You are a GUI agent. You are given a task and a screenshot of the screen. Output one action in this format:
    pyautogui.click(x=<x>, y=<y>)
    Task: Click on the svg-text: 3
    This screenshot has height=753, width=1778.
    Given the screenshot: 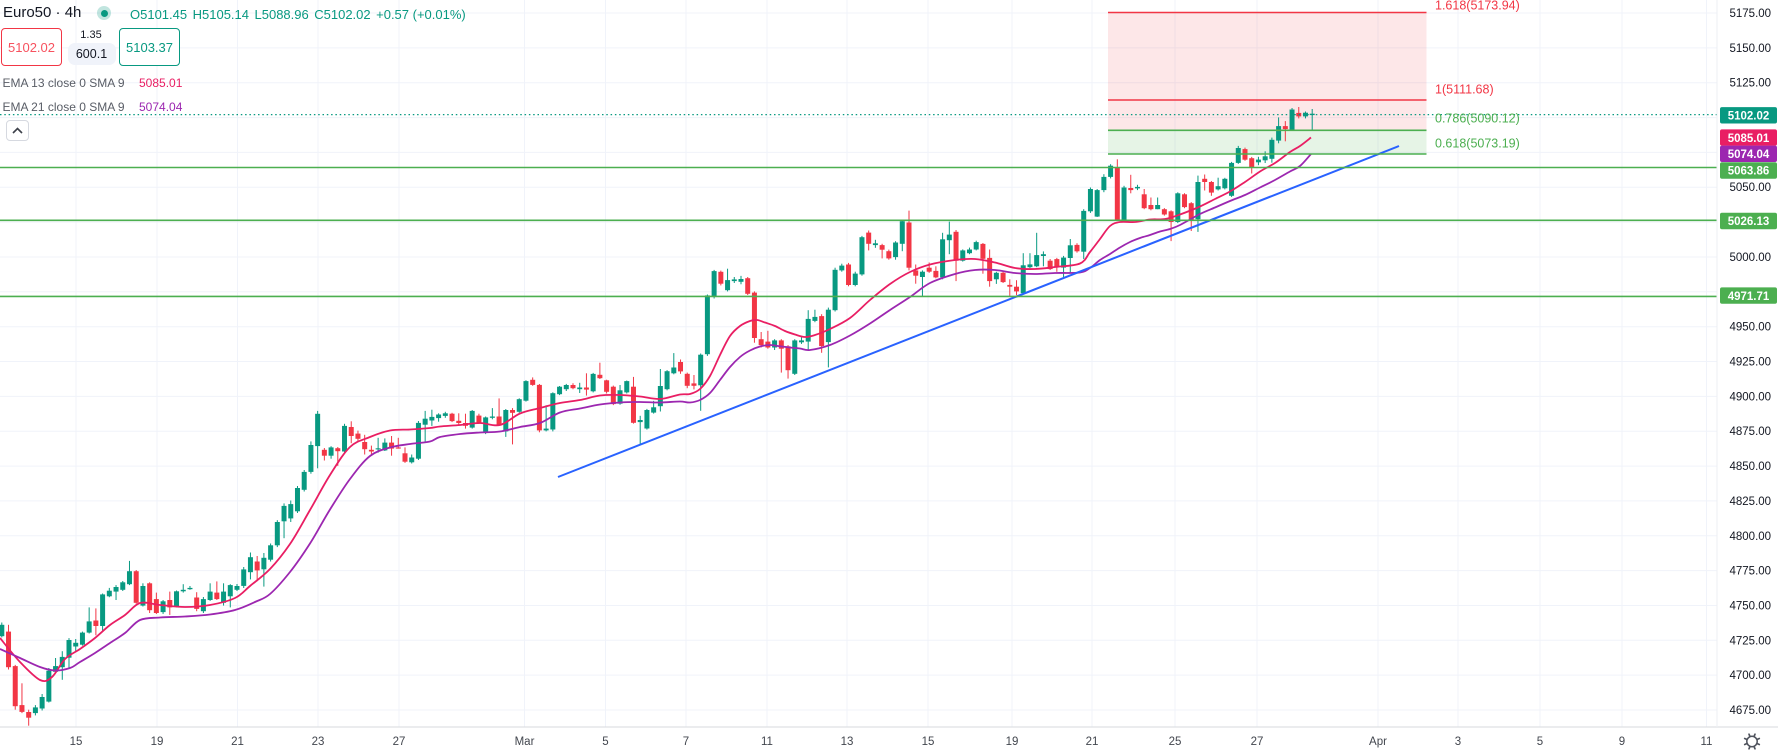 What is the action you would take?
    pyautogui.click(x=1458, y=742)
    